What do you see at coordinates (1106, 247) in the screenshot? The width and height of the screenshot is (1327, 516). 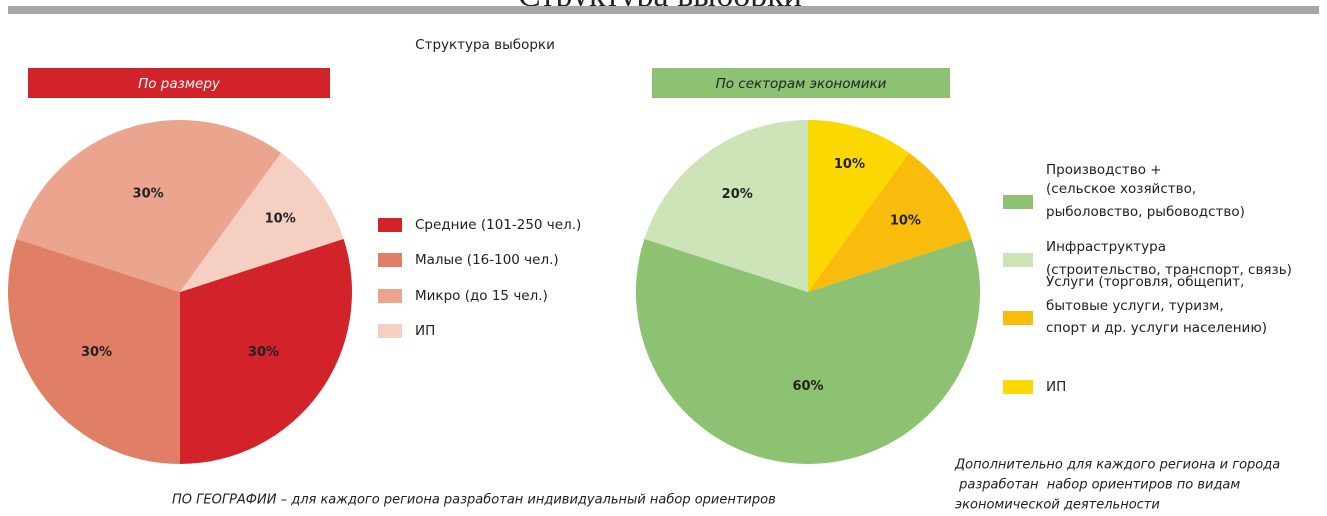 I see `legend-label: Инфраструктура` at bounding box center [1106, 247].